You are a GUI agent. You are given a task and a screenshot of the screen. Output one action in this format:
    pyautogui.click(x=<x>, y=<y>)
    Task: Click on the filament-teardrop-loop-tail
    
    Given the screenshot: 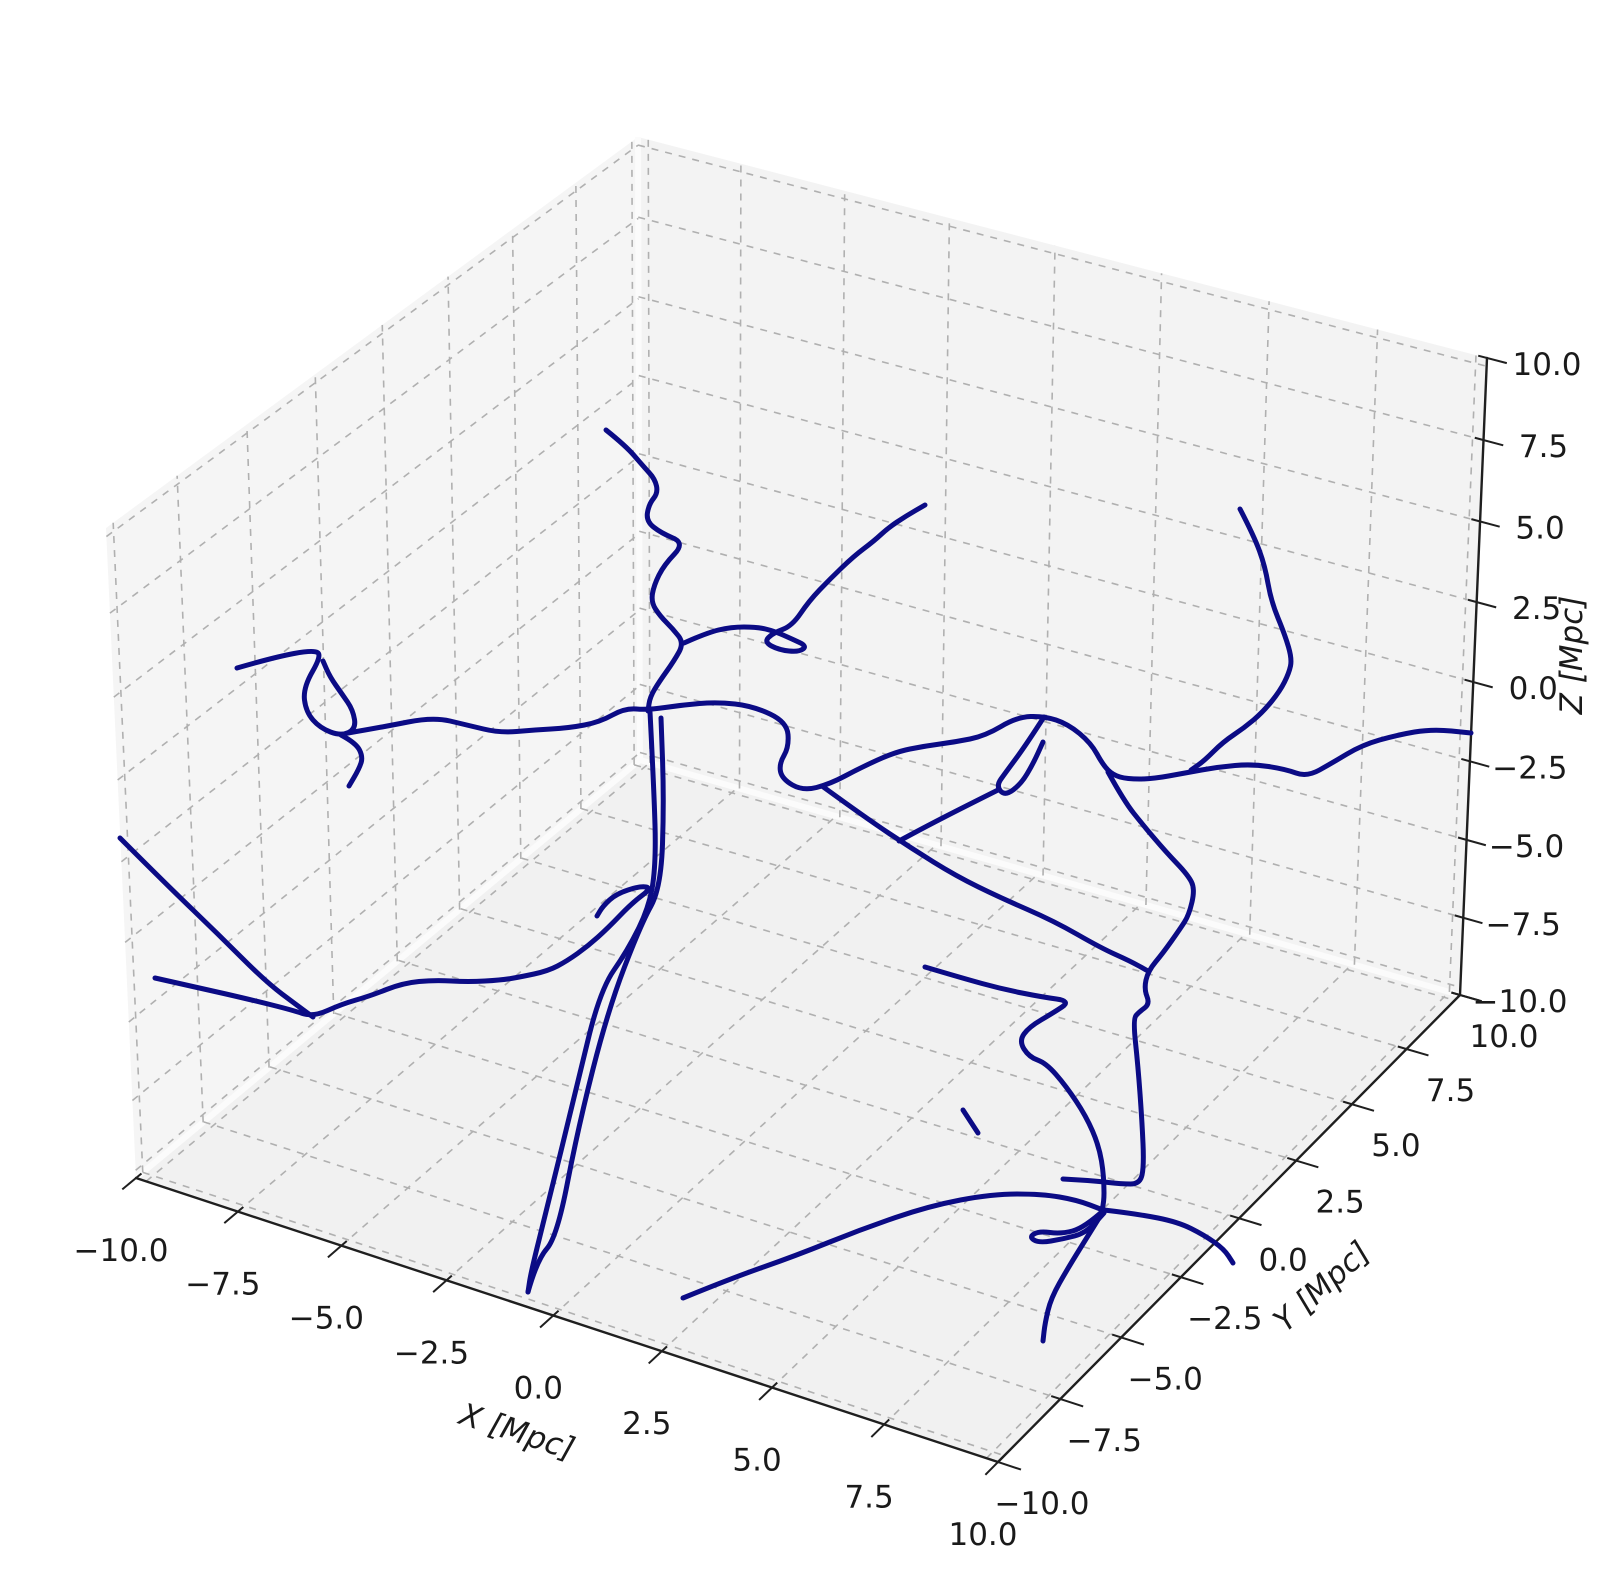 What is the action you would take?
    pyautogui.click(x=351, y=760)
    